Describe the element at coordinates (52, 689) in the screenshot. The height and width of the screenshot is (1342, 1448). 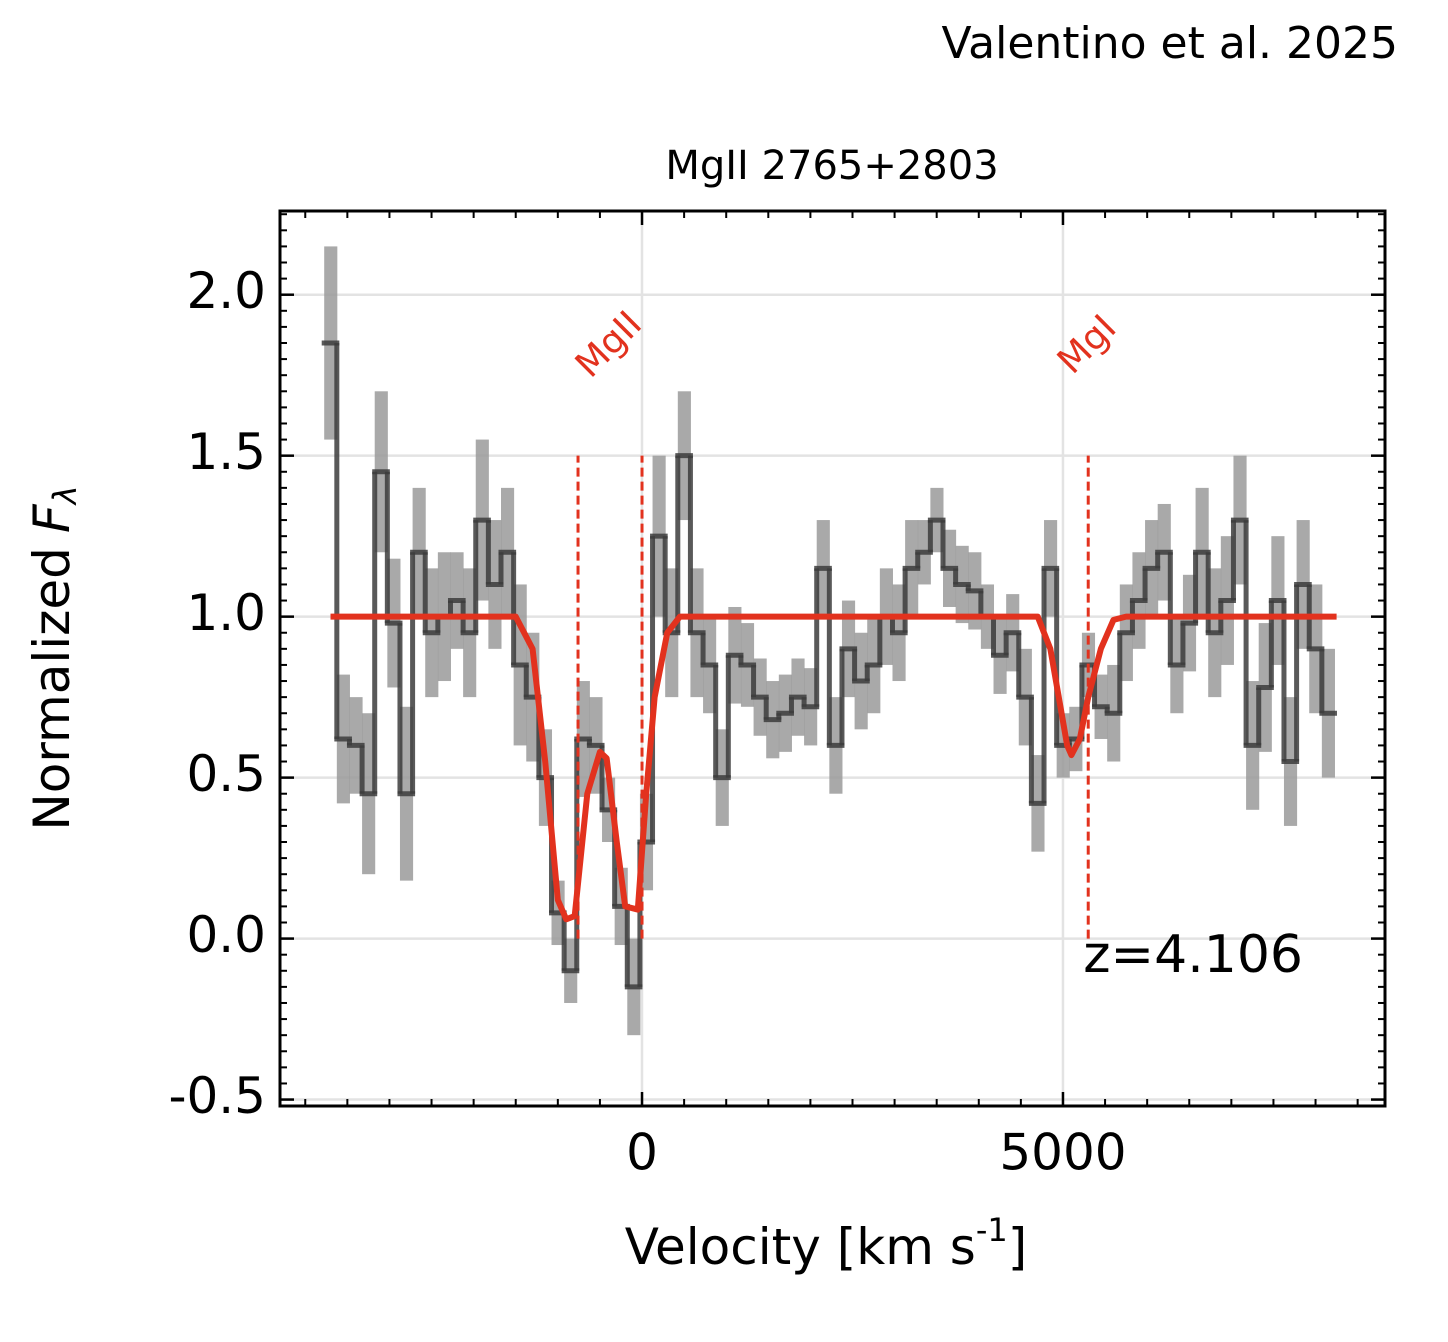
I see `y-label-text: Normalized` at that location.